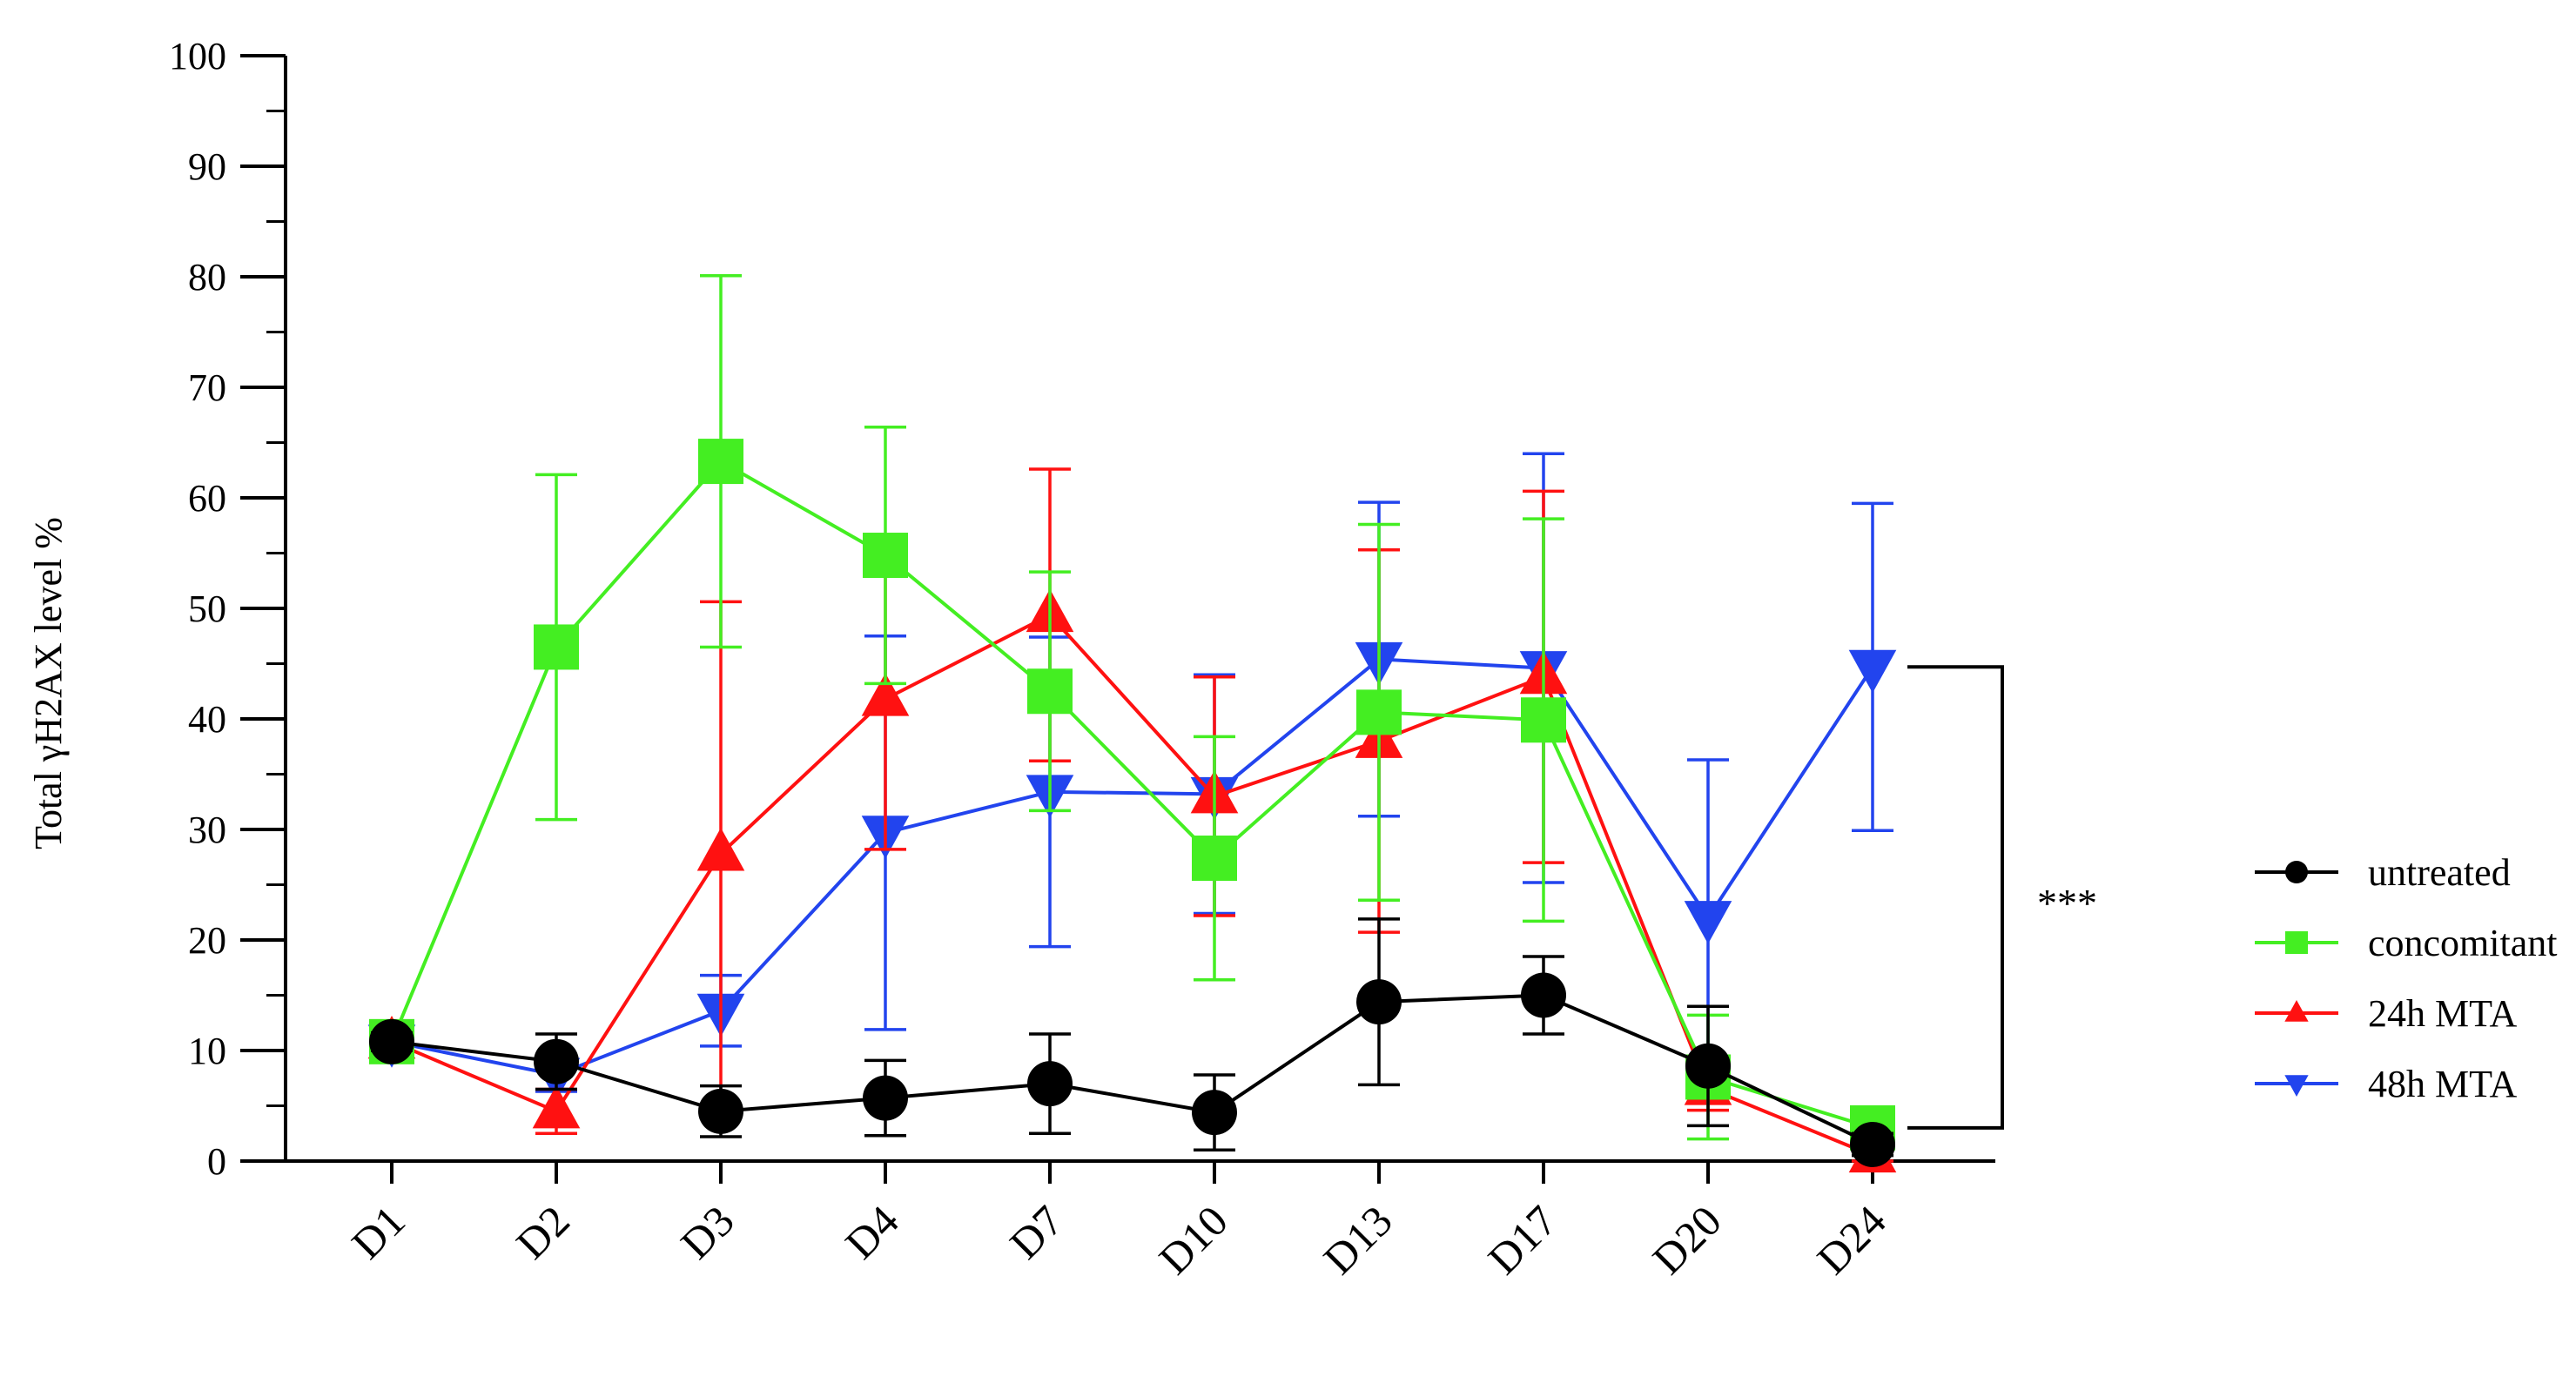  I want to click on x-tick-label: D3, so click(707, 1232).